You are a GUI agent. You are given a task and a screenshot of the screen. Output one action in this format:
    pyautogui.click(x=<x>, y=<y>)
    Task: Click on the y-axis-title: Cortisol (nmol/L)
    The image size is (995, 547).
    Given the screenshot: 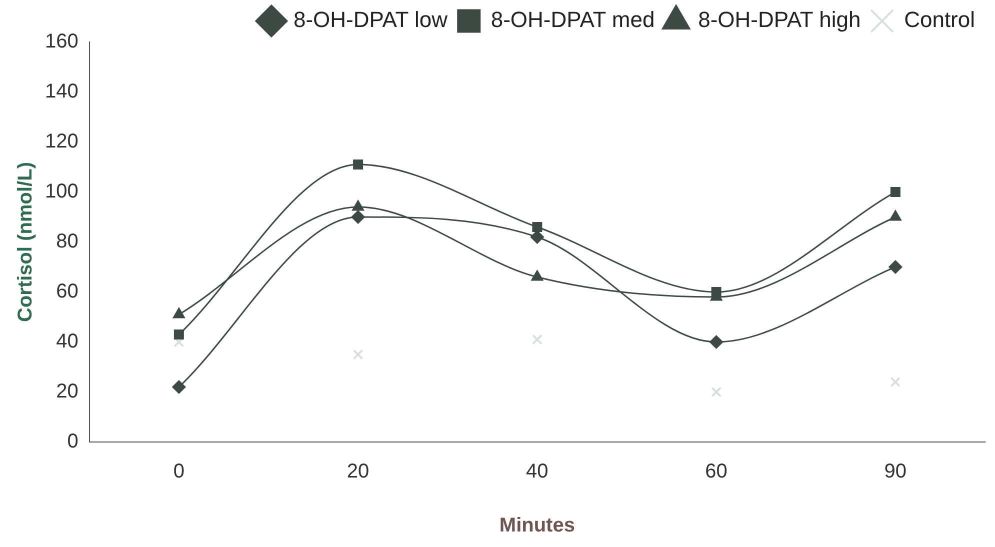 What is the action you would take?
    pyautogui.click(x=25, y=242)
    